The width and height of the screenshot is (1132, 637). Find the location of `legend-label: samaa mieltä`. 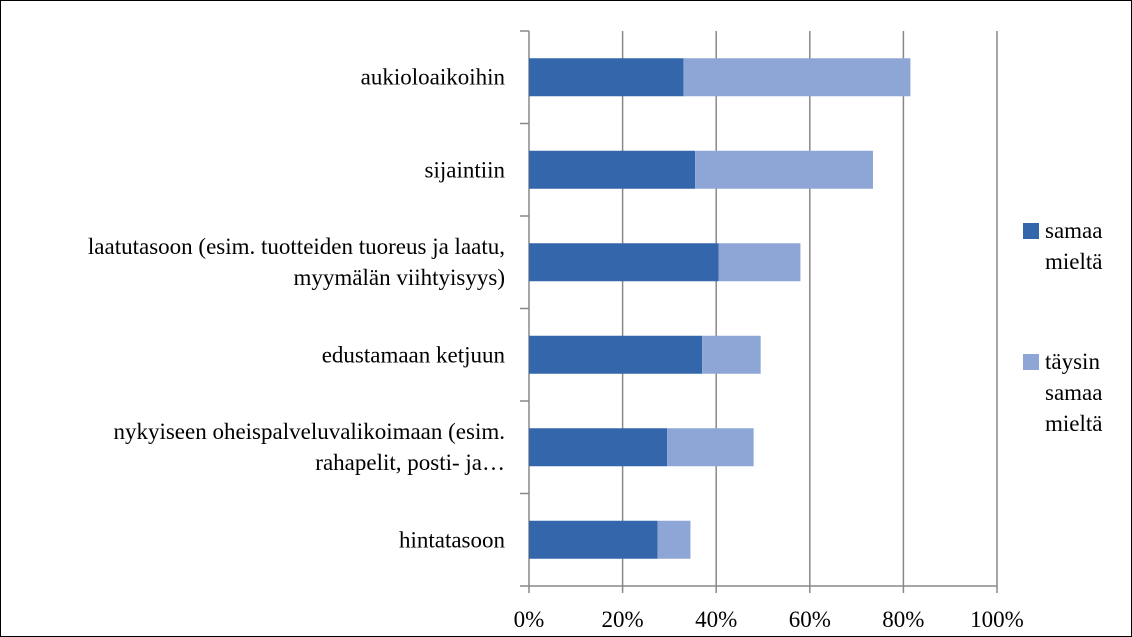

legend-label: samaa mieltä is located at coordinates (1074, 246).